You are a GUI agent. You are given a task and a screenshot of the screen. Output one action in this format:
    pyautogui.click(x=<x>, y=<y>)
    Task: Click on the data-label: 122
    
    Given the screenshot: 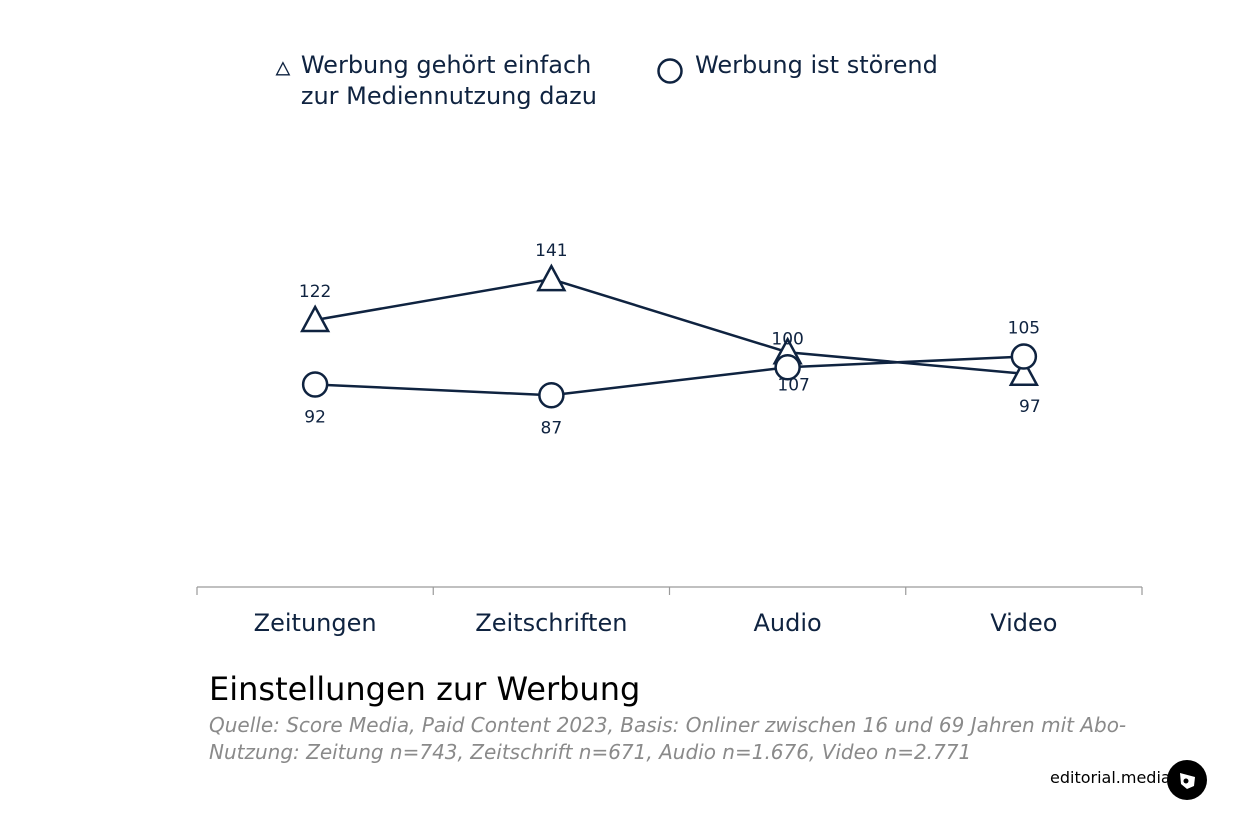 What is the action you would take?
    pyautogui.click(x=315, y=292)
    